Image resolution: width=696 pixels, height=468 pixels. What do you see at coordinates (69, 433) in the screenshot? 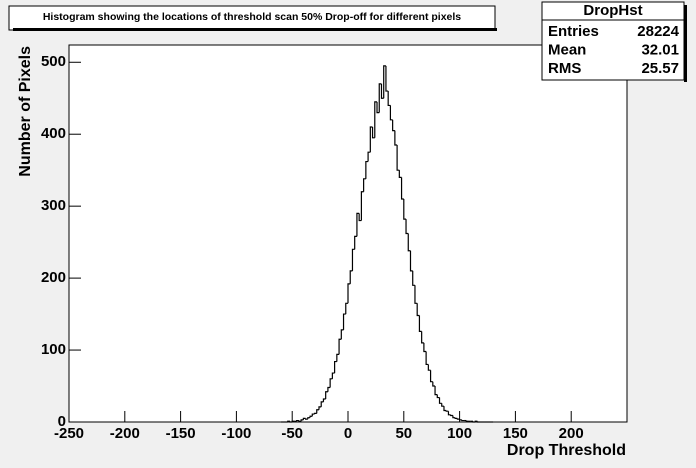
I see `x-tick-label: -250` at bounding box center [69, 433].